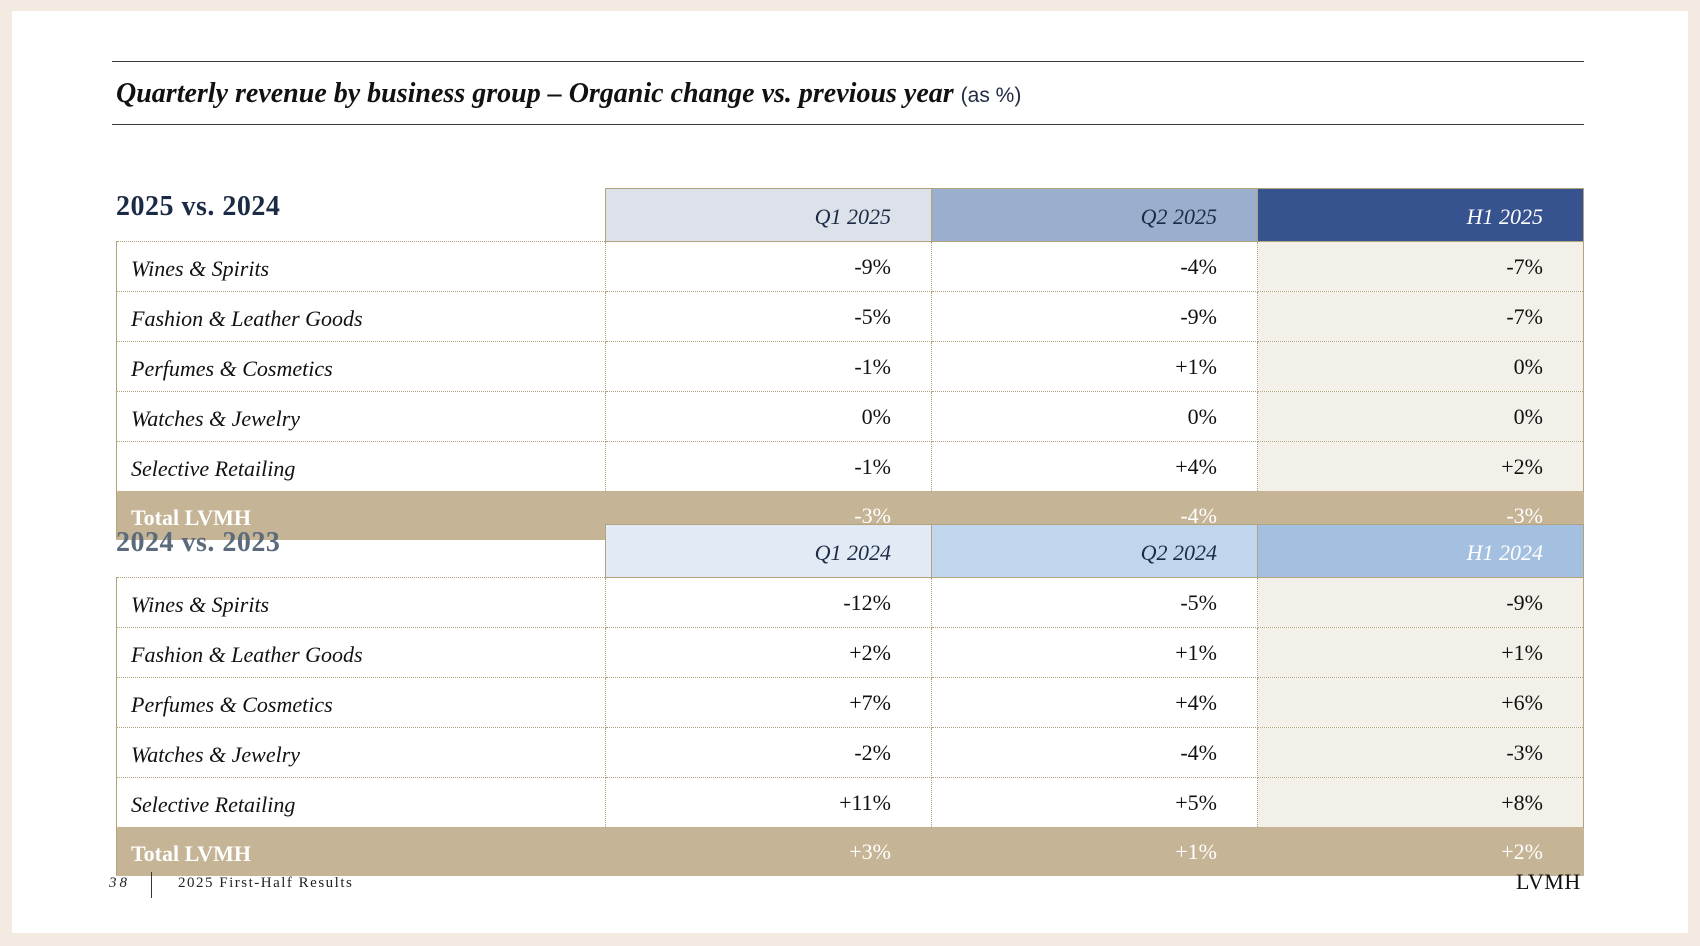 The height and width of the screenshot is (946, 1700). I want to click on cell-h1: -9%, so click(1420, 602).